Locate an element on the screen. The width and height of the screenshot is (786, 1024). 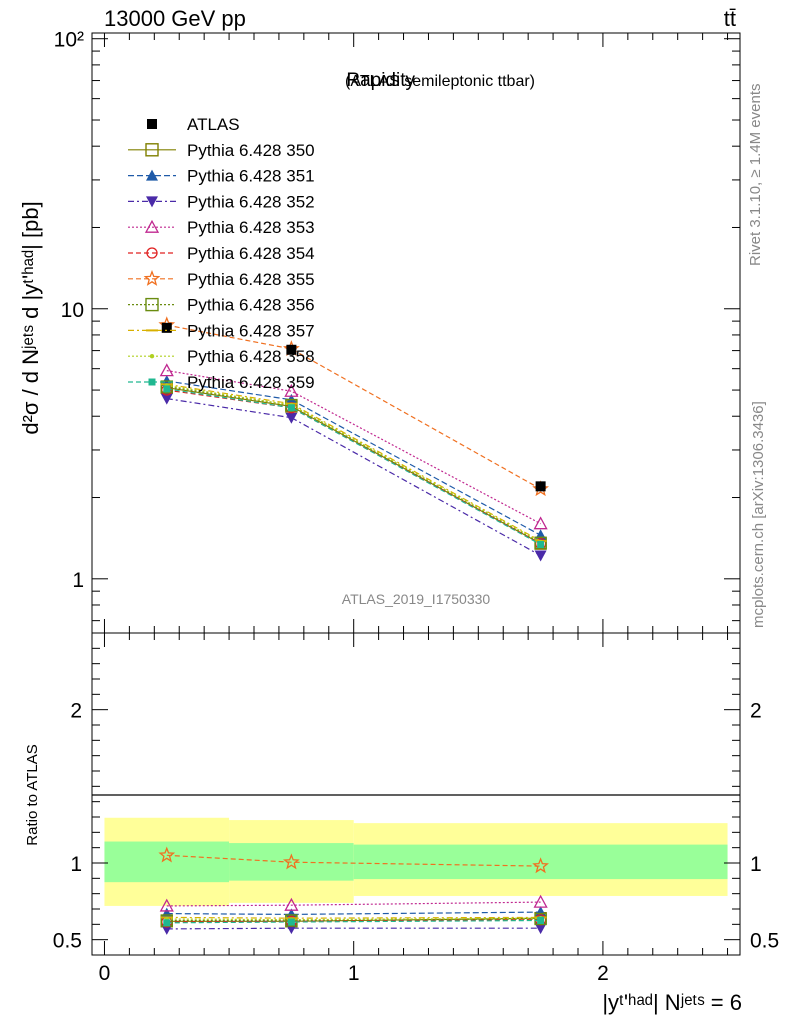
legend-label: ATLAS is located at coordinates (213, 124).